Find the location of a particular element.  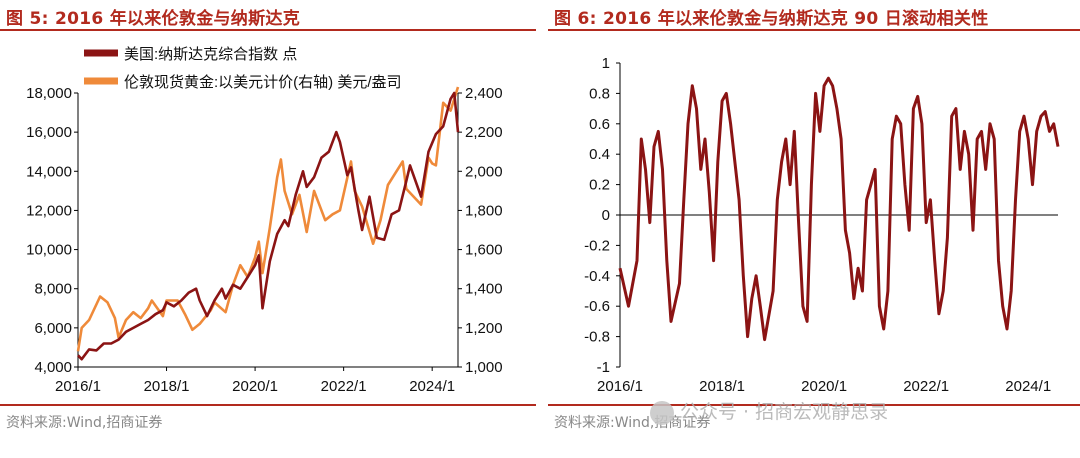

wechat-icon is located at coordinates (662, 412).